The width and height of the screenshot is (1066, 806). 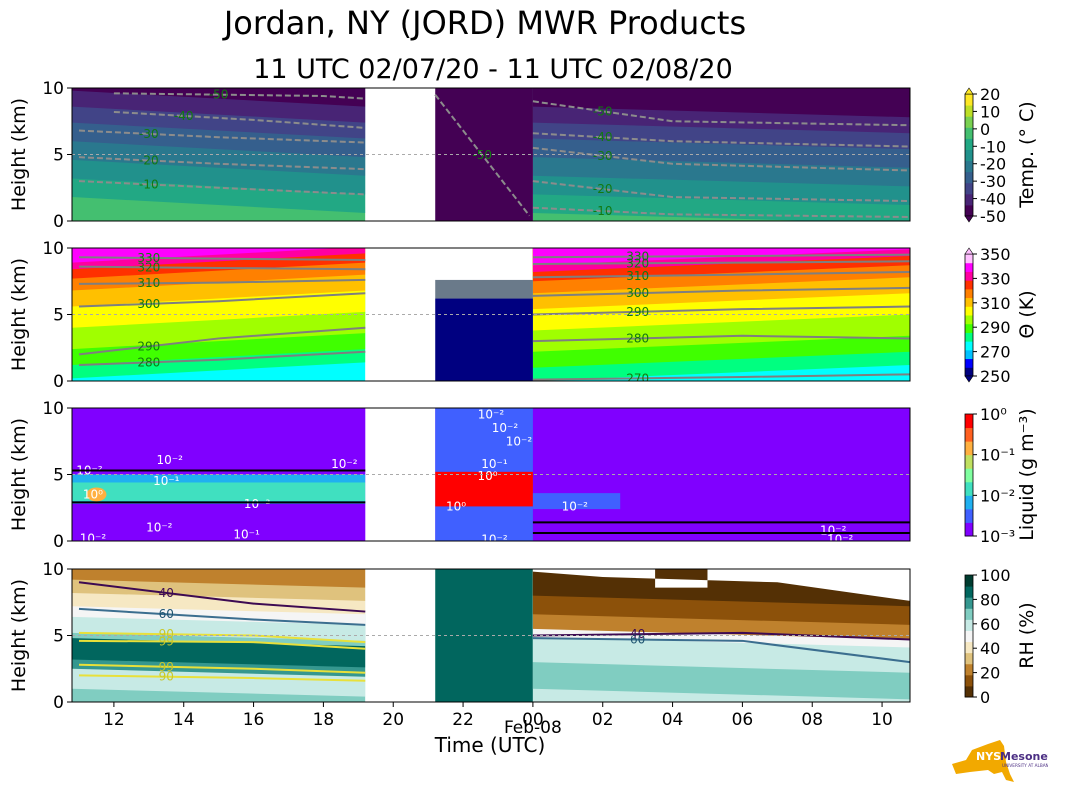 I want to click on contour-label: 280, so click(x=637, y=338).